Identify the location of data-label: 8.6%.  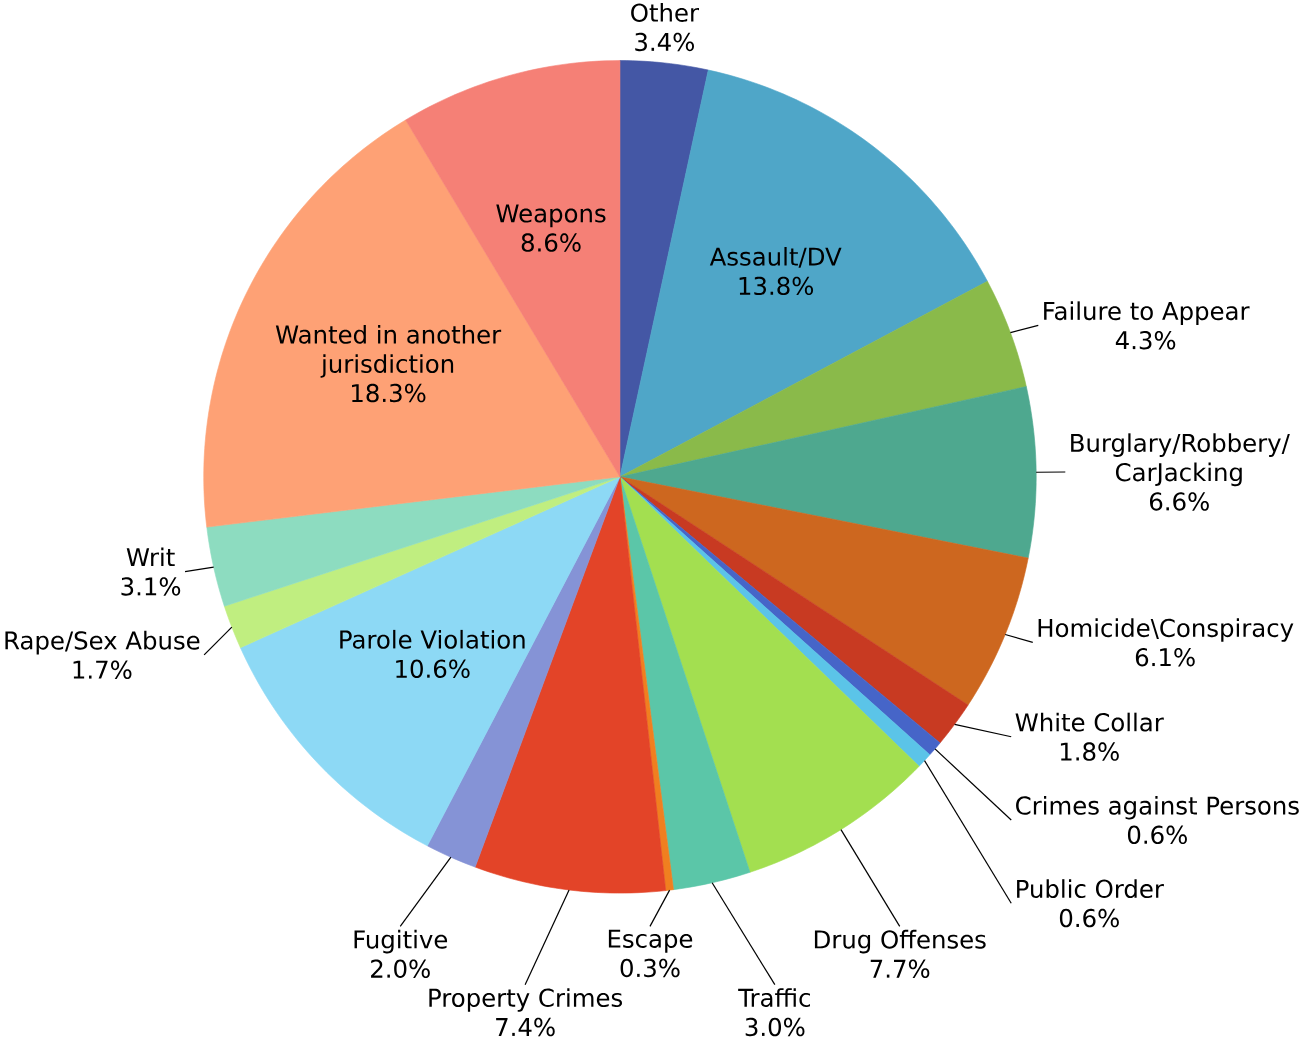
(551, 242).